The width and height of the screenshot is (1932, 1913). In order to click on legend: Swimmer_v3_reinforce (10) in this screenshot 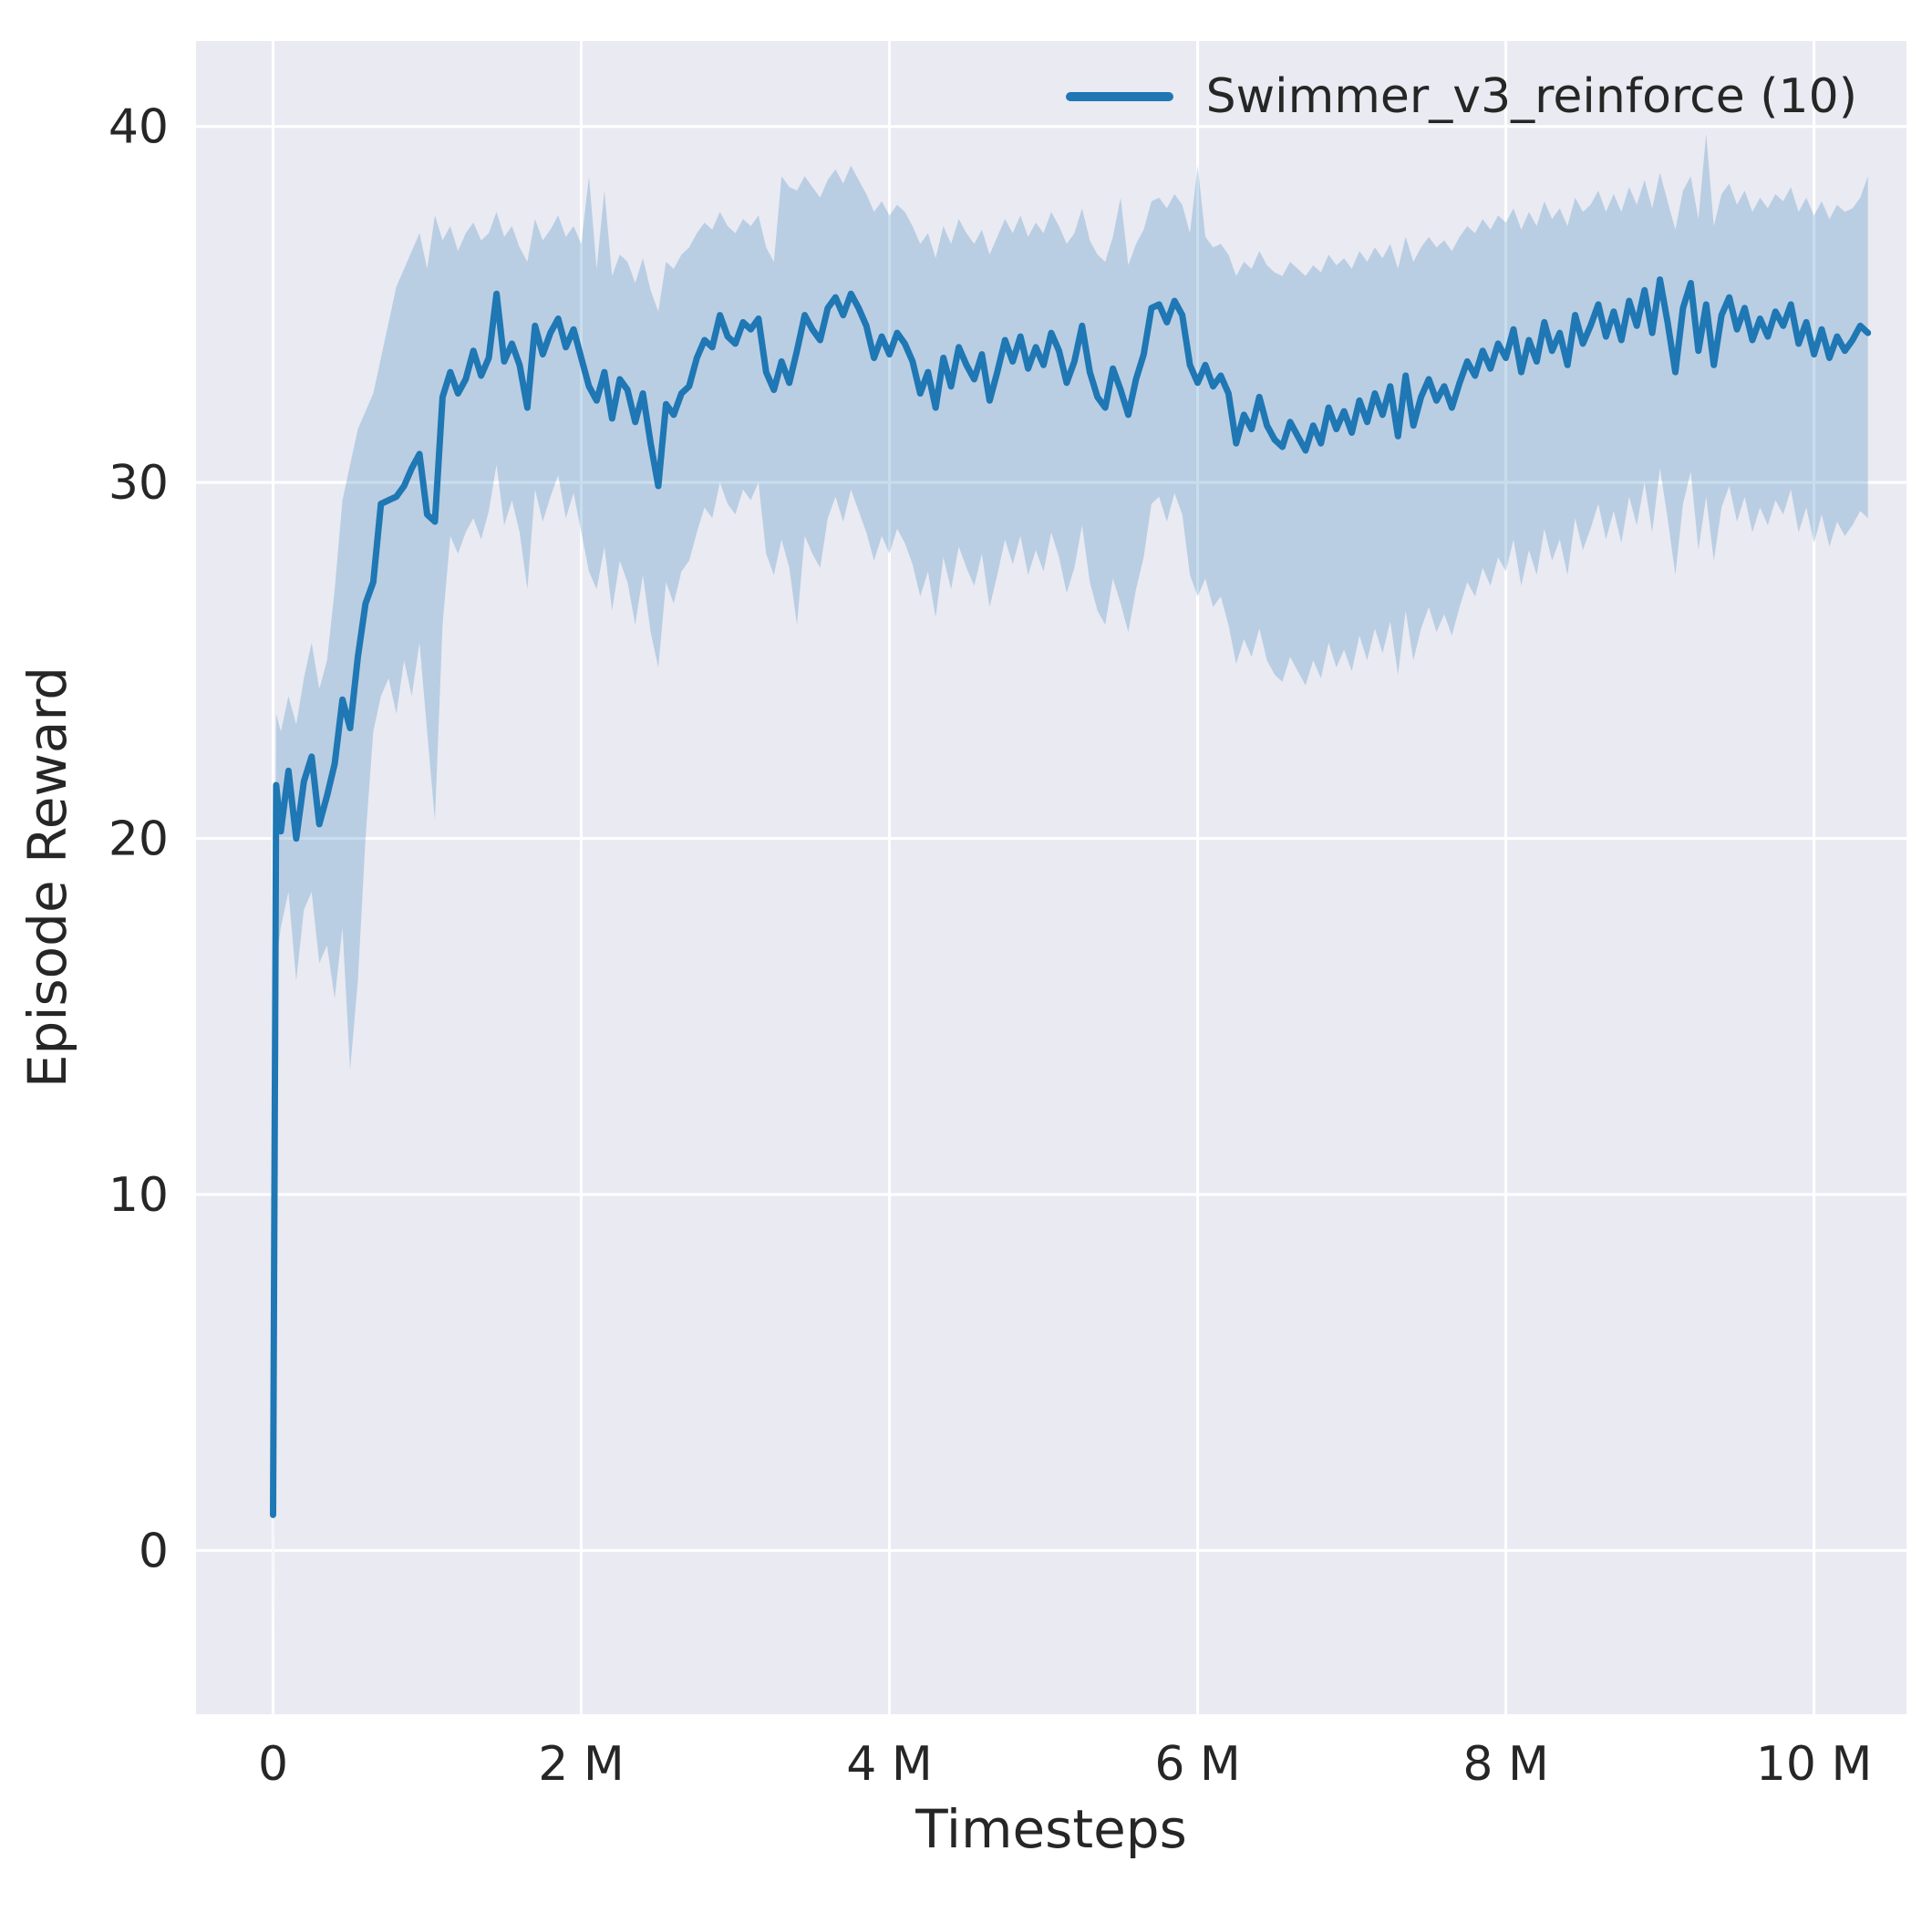, I will do `click(1461, 96)`.